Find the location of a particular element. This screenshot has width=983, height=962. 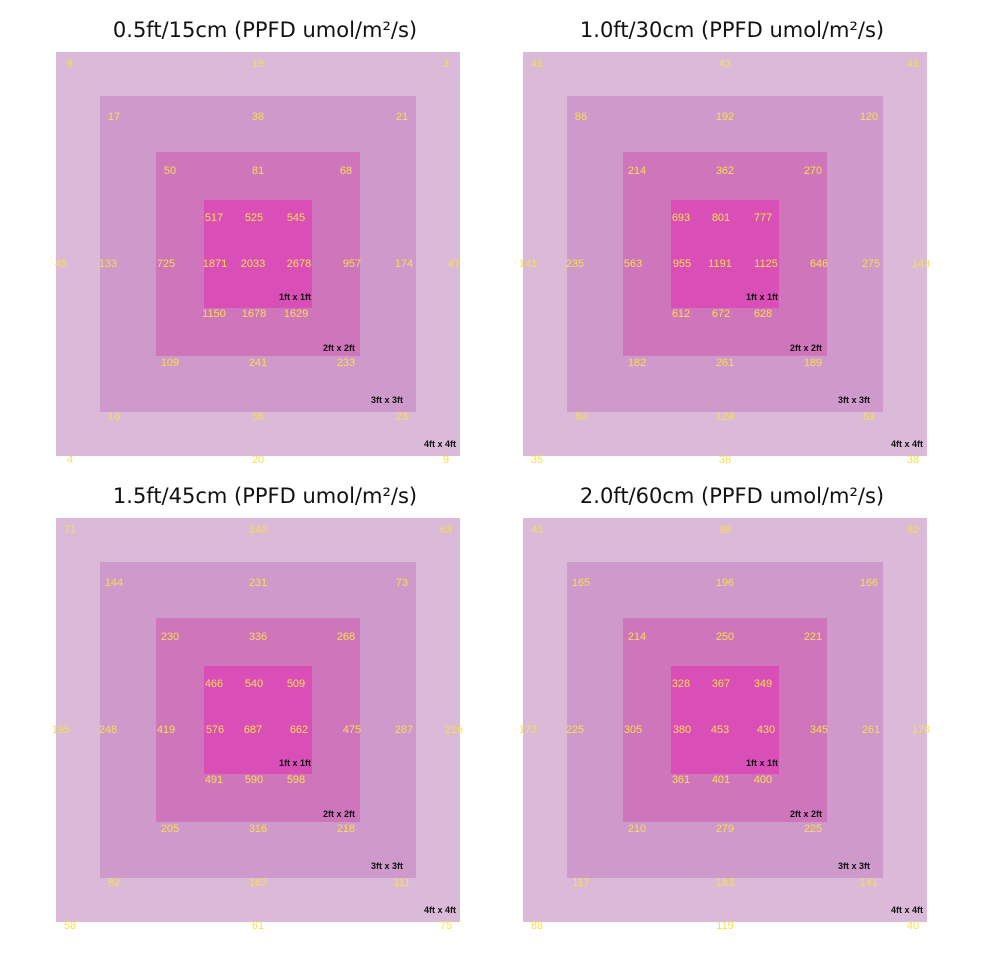

ppfd-value: 144 is located at coordinates (114, 583).